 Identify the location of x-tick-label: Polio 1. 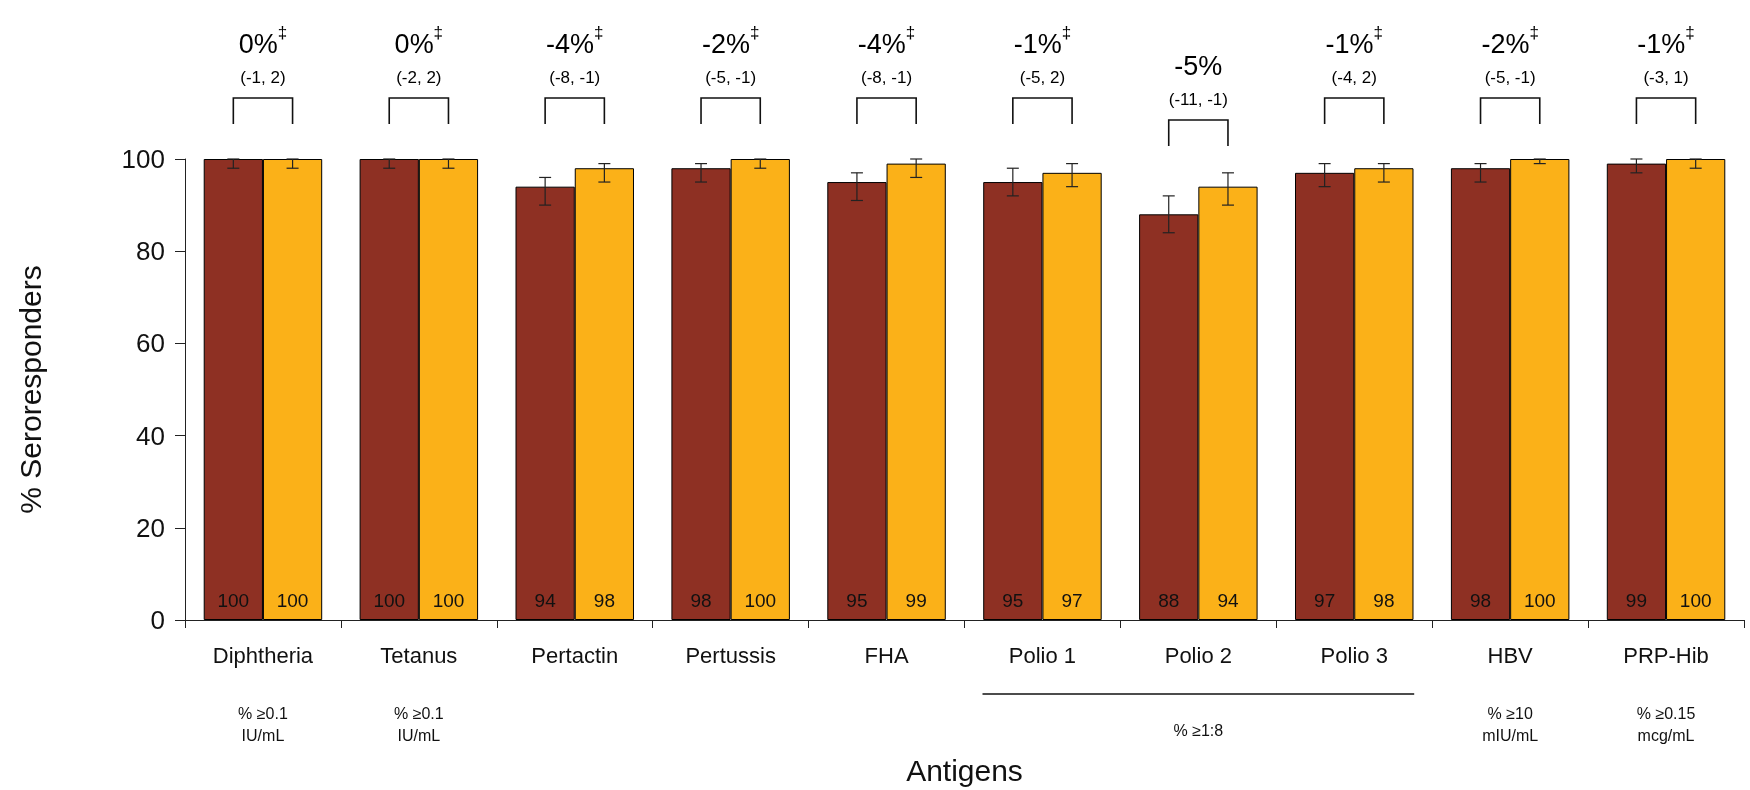
(1042, 655).